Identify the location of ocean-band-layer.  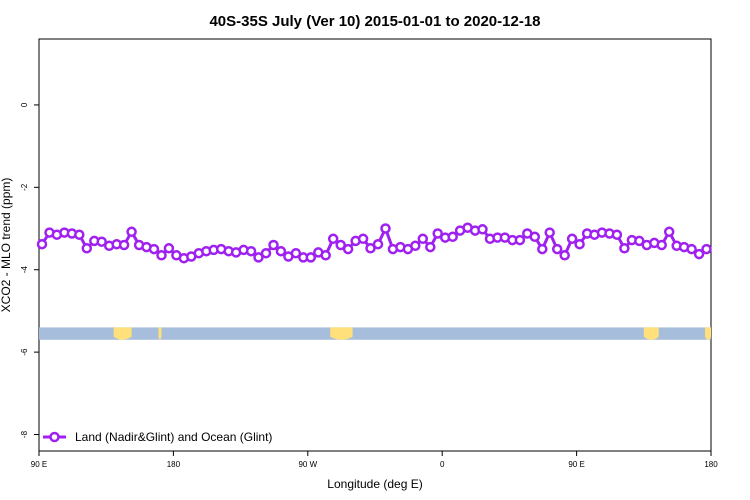
(375, 333).